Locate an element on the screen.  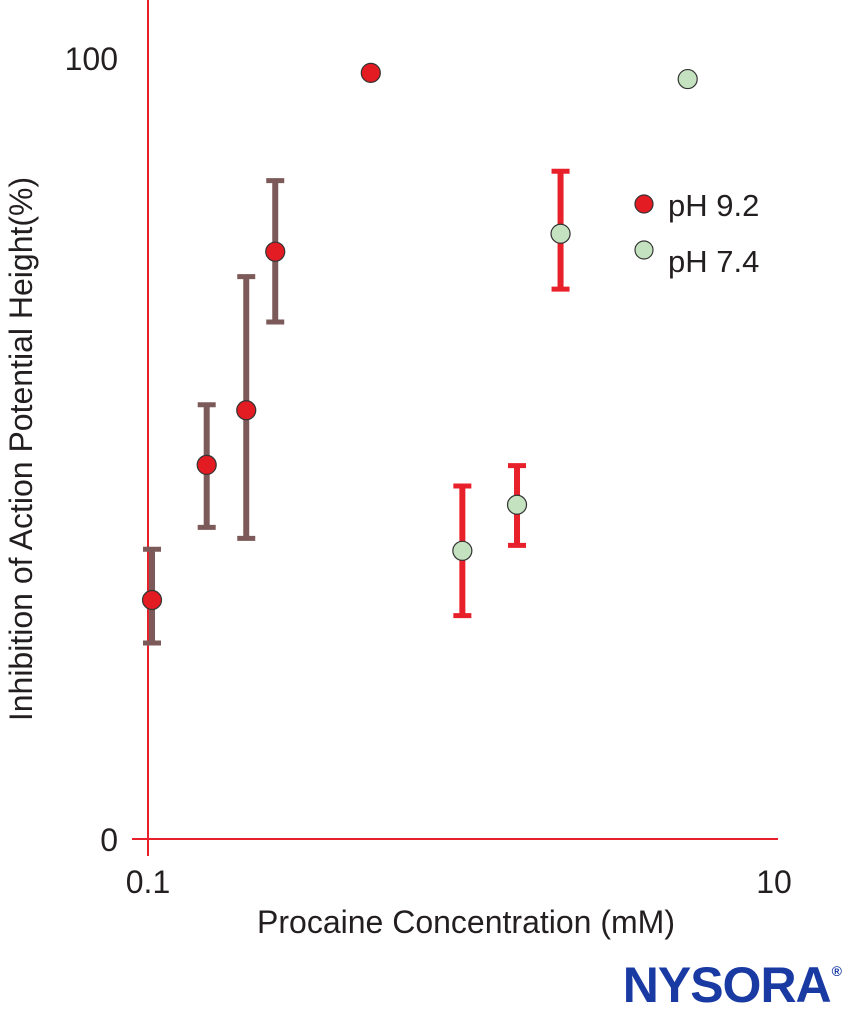
y-axis-title: Inhibition of Action Potential Height(%) is located at coordinates (21, 449).